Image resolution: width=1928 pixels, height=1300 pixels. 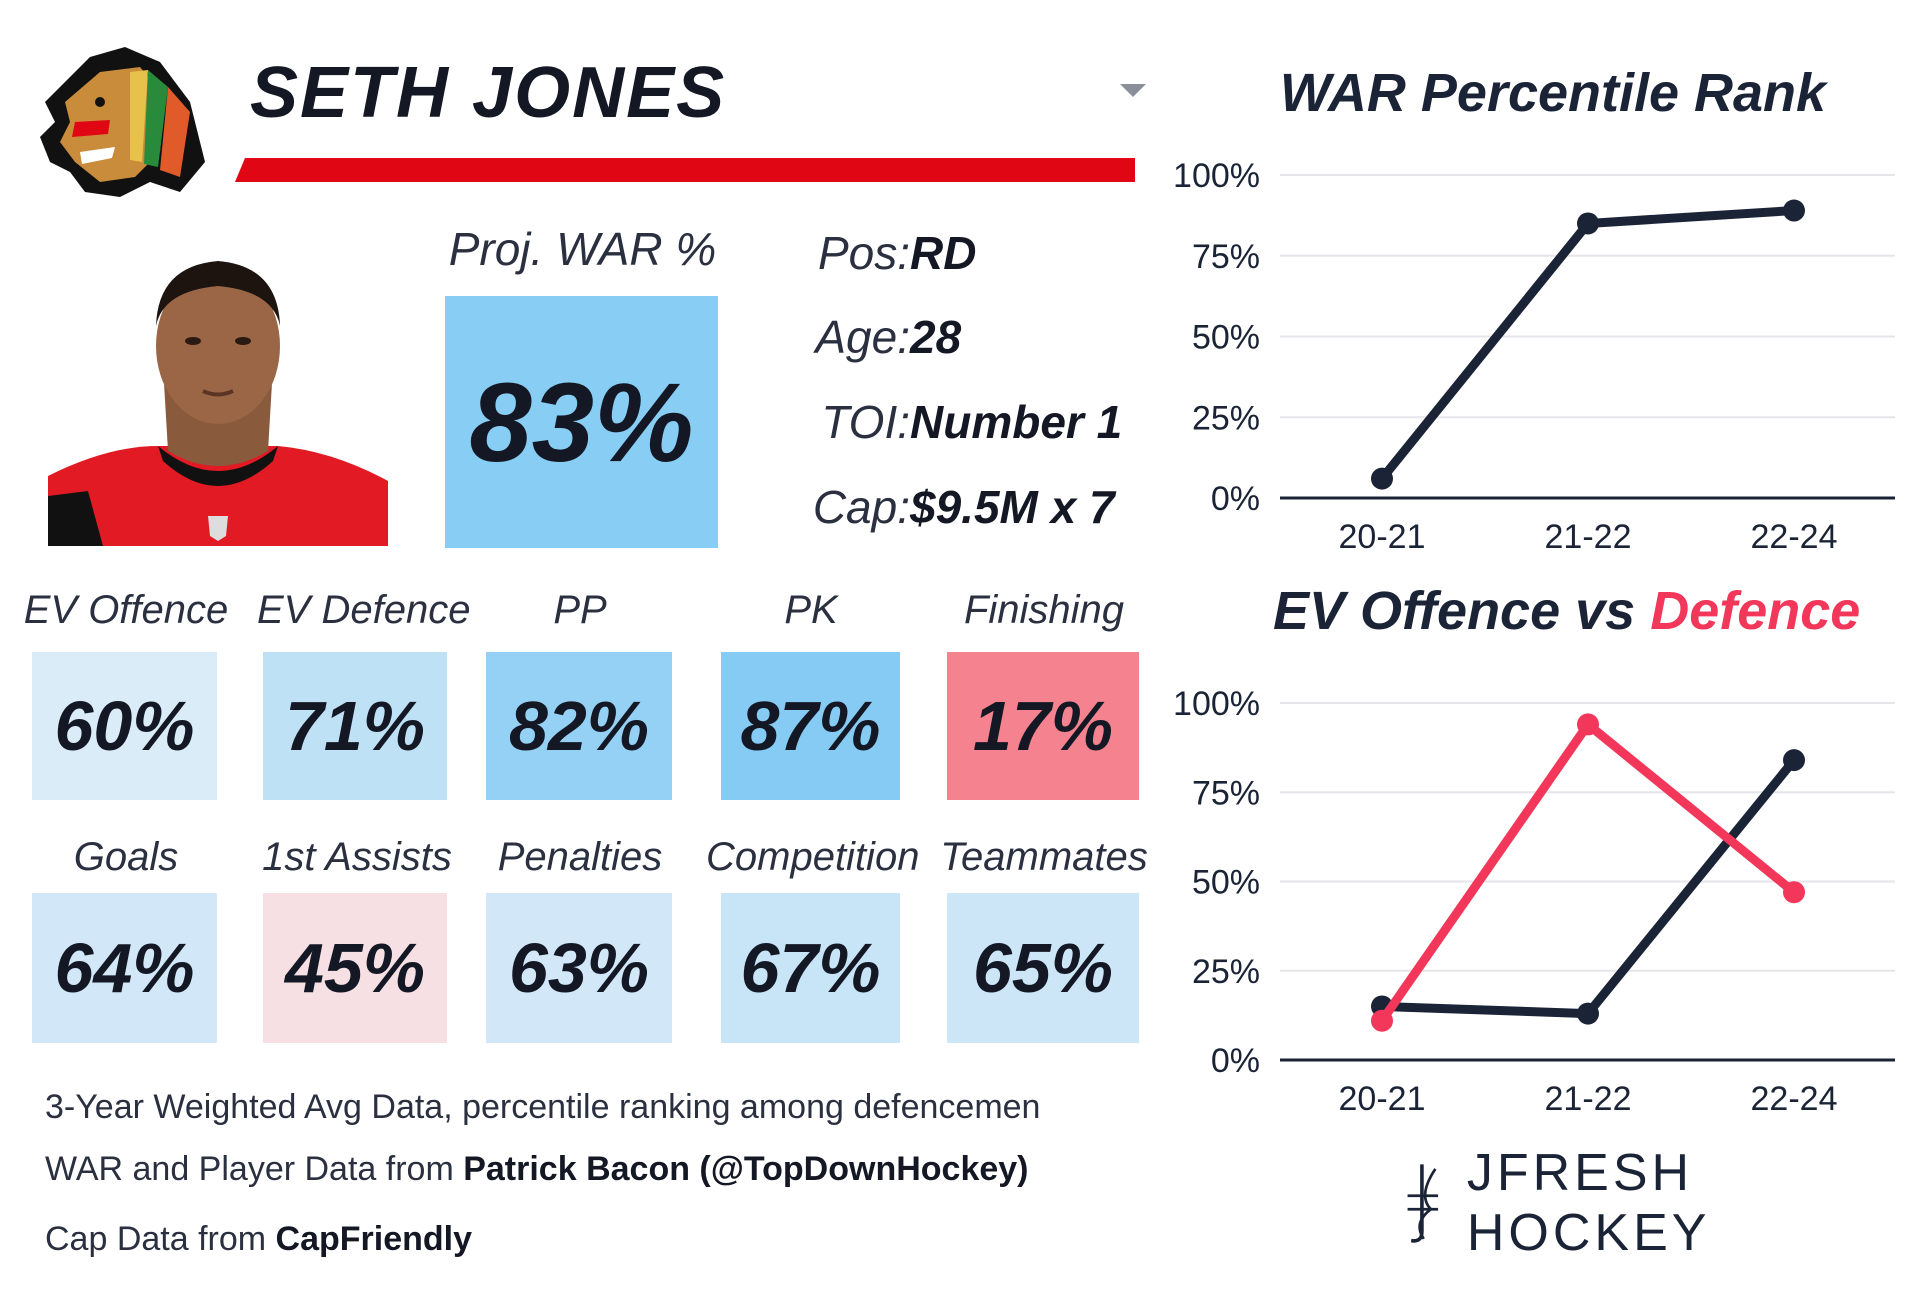 I want to click on tile-label-goals: Goals, so click(x=126, y=857).